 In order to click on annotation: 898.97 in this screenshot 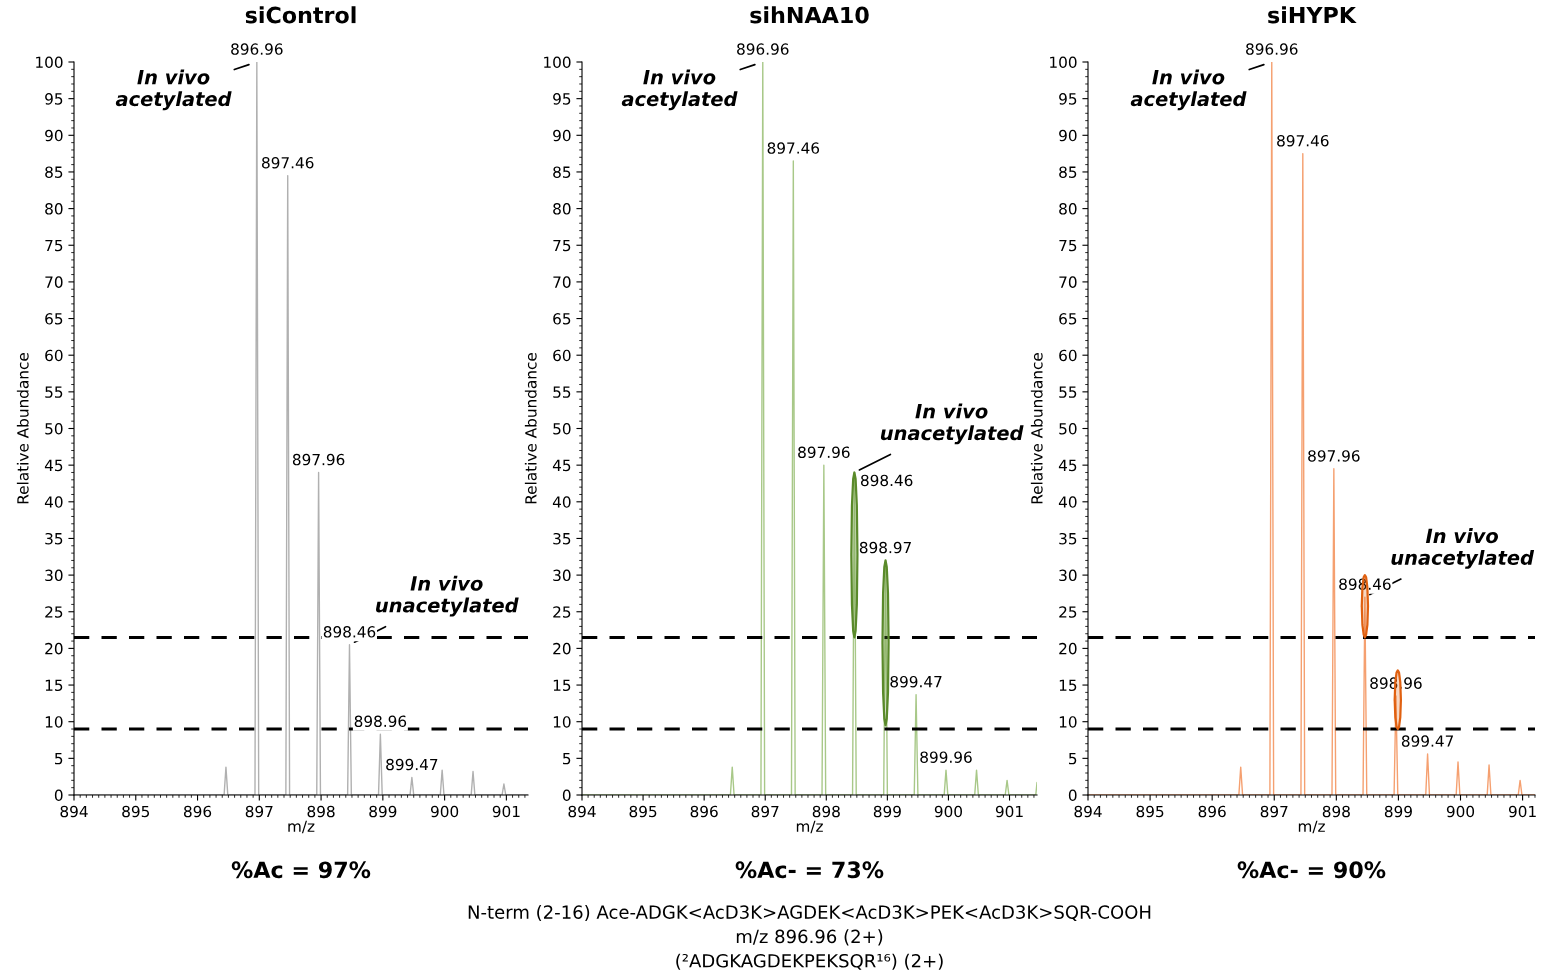, I will do `click(885, 547)`.